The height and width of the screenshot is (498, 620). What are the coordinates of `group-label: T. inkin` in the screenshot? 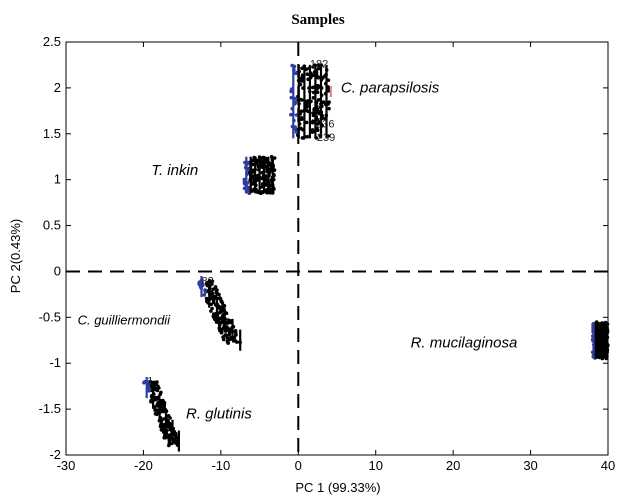 It's located at (174, 170).